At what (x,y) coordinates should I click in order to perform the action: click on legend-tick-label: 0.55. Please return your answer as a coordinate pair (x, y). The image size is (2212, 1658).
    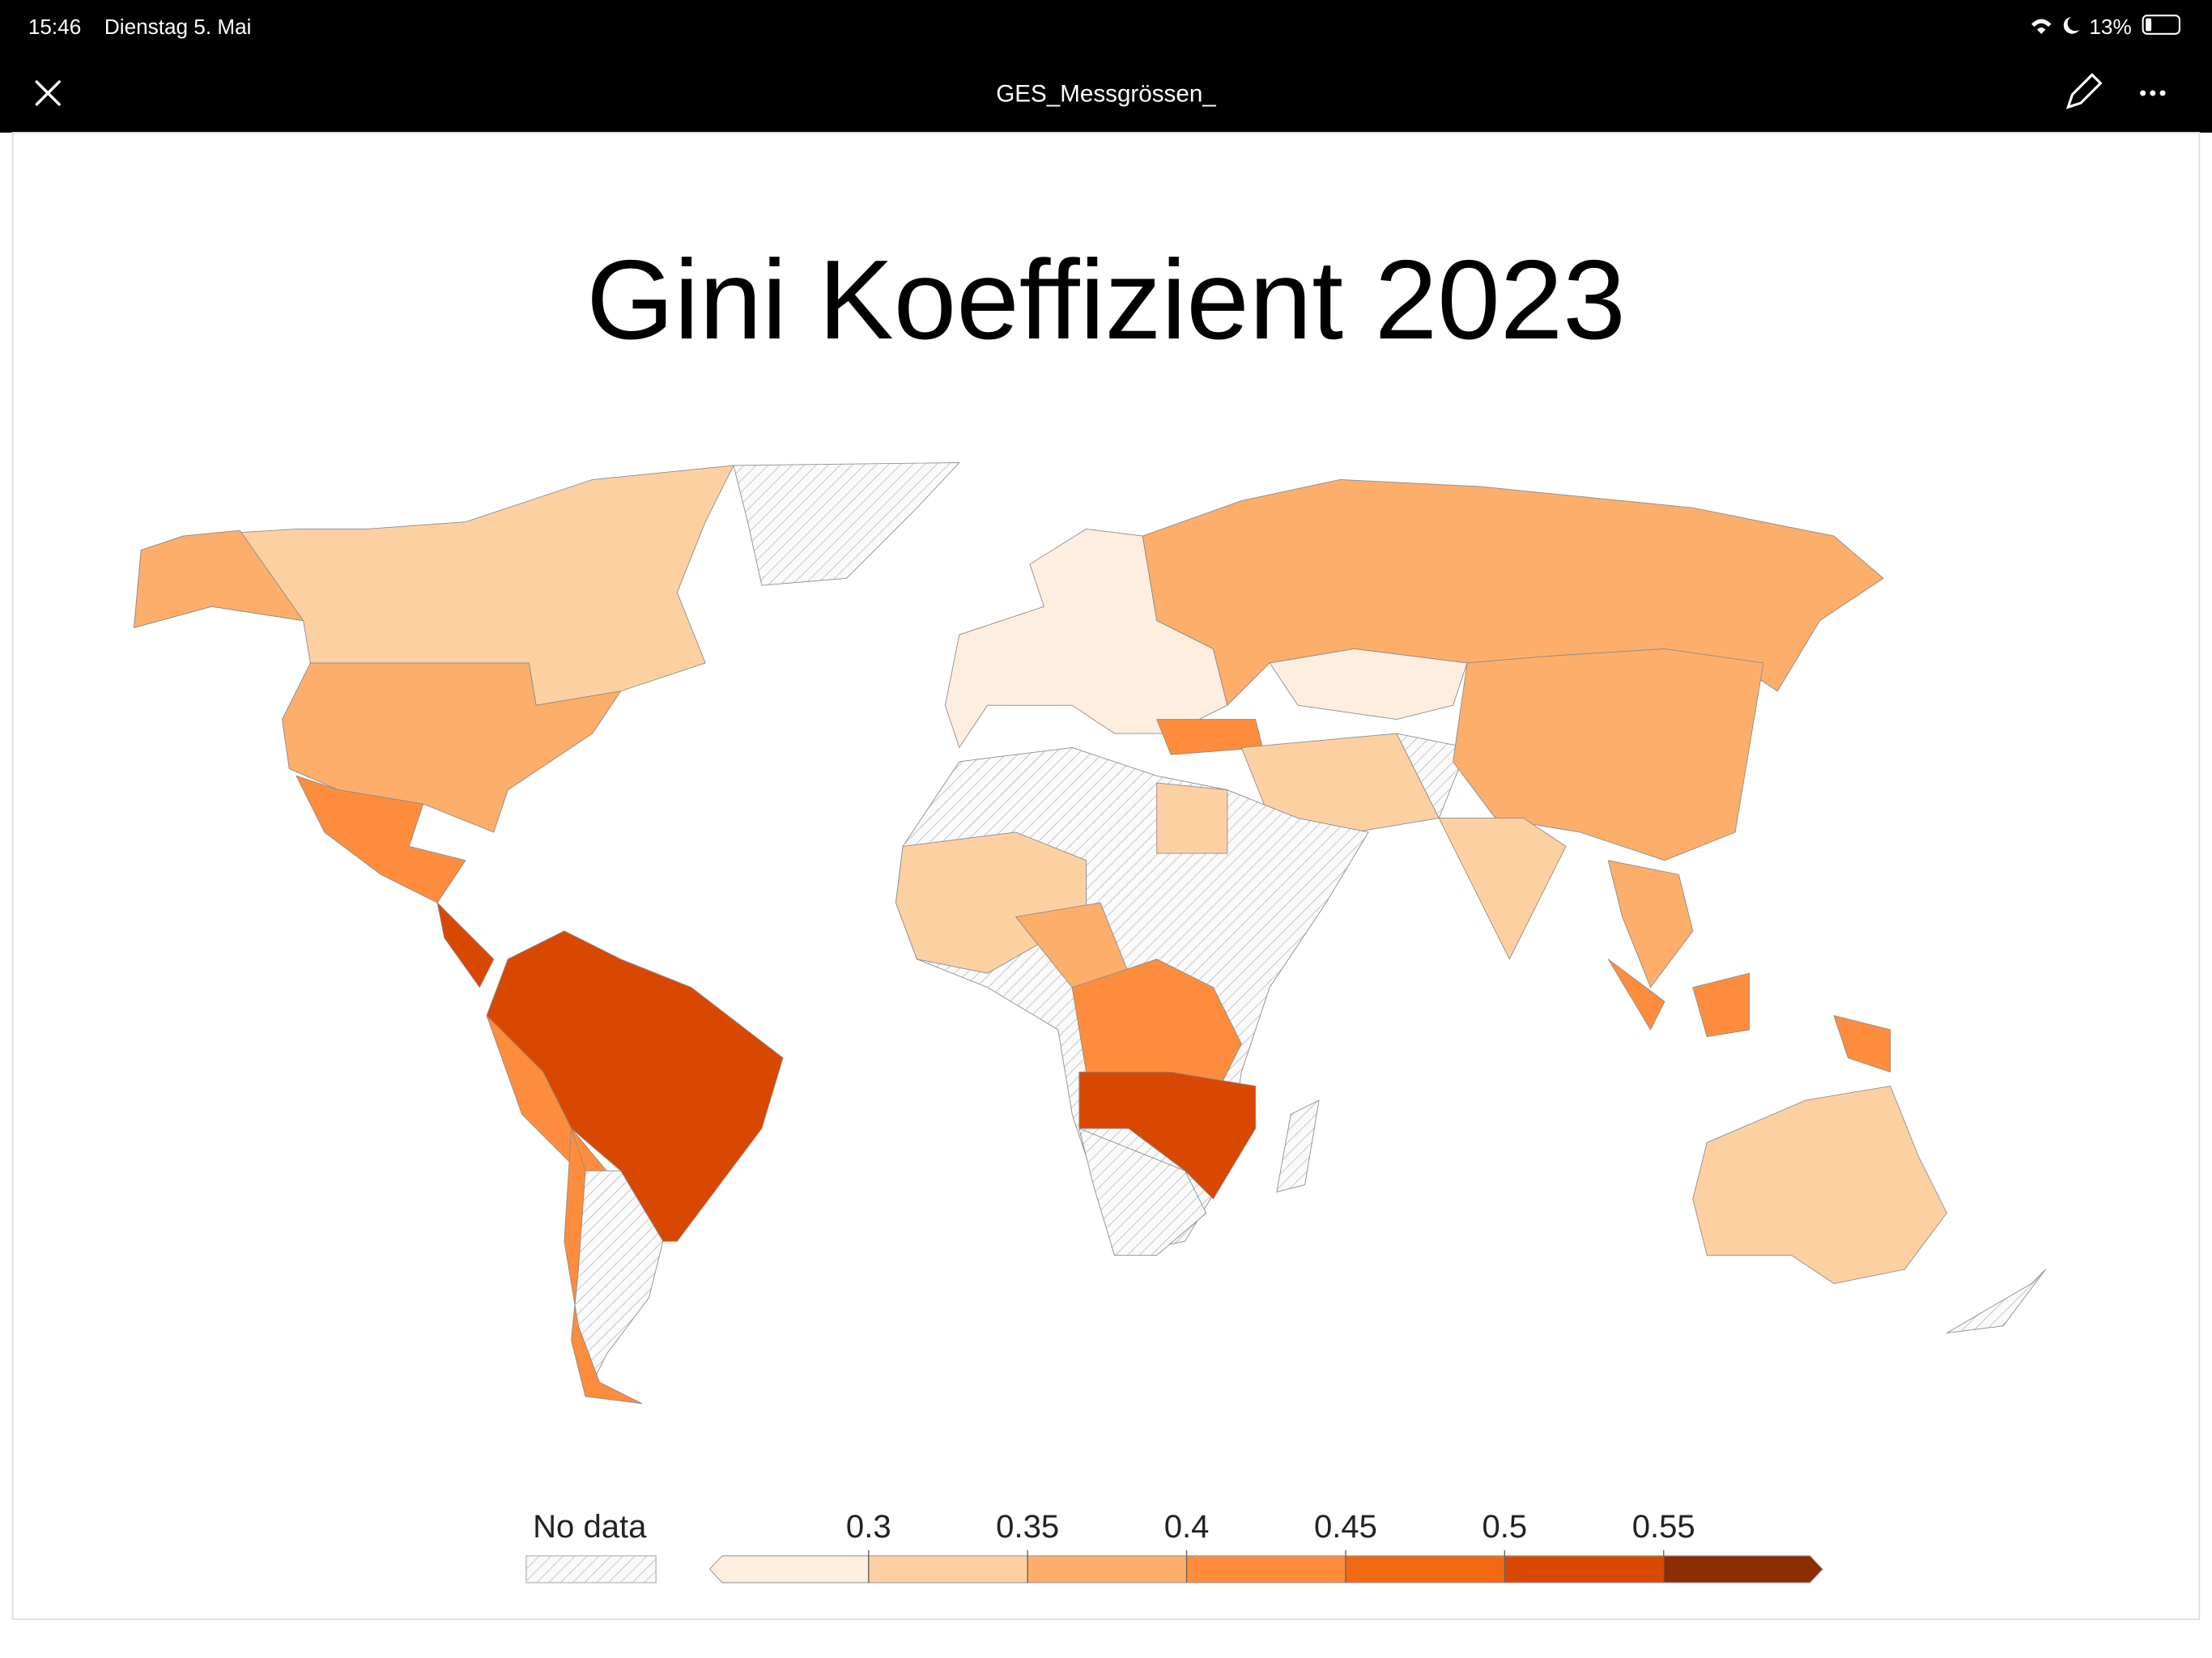
    Looking at the image, I should click on (1663, 1527).